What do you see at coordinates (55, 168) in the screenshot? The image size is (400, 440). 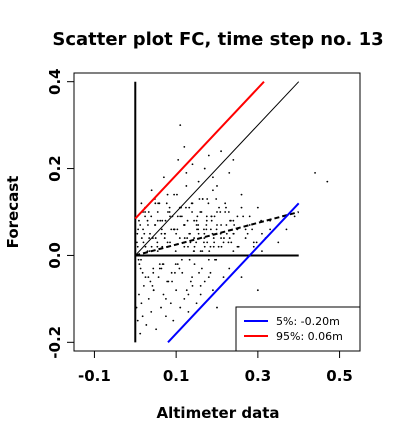 I see `y-tick-label: 0.2` at bounding box center [55, 168].